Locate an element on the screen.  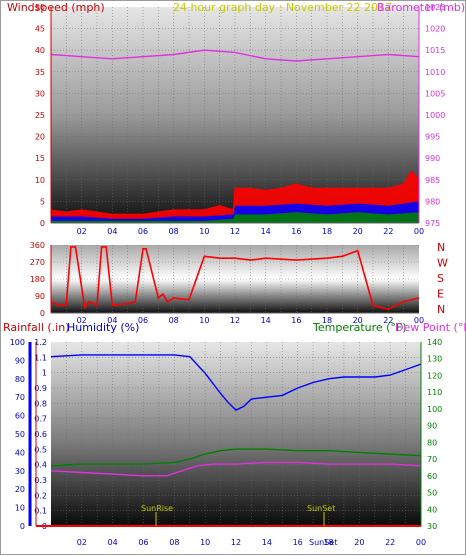
wind-tick-label: 20 is located at coordinates (40, 137).